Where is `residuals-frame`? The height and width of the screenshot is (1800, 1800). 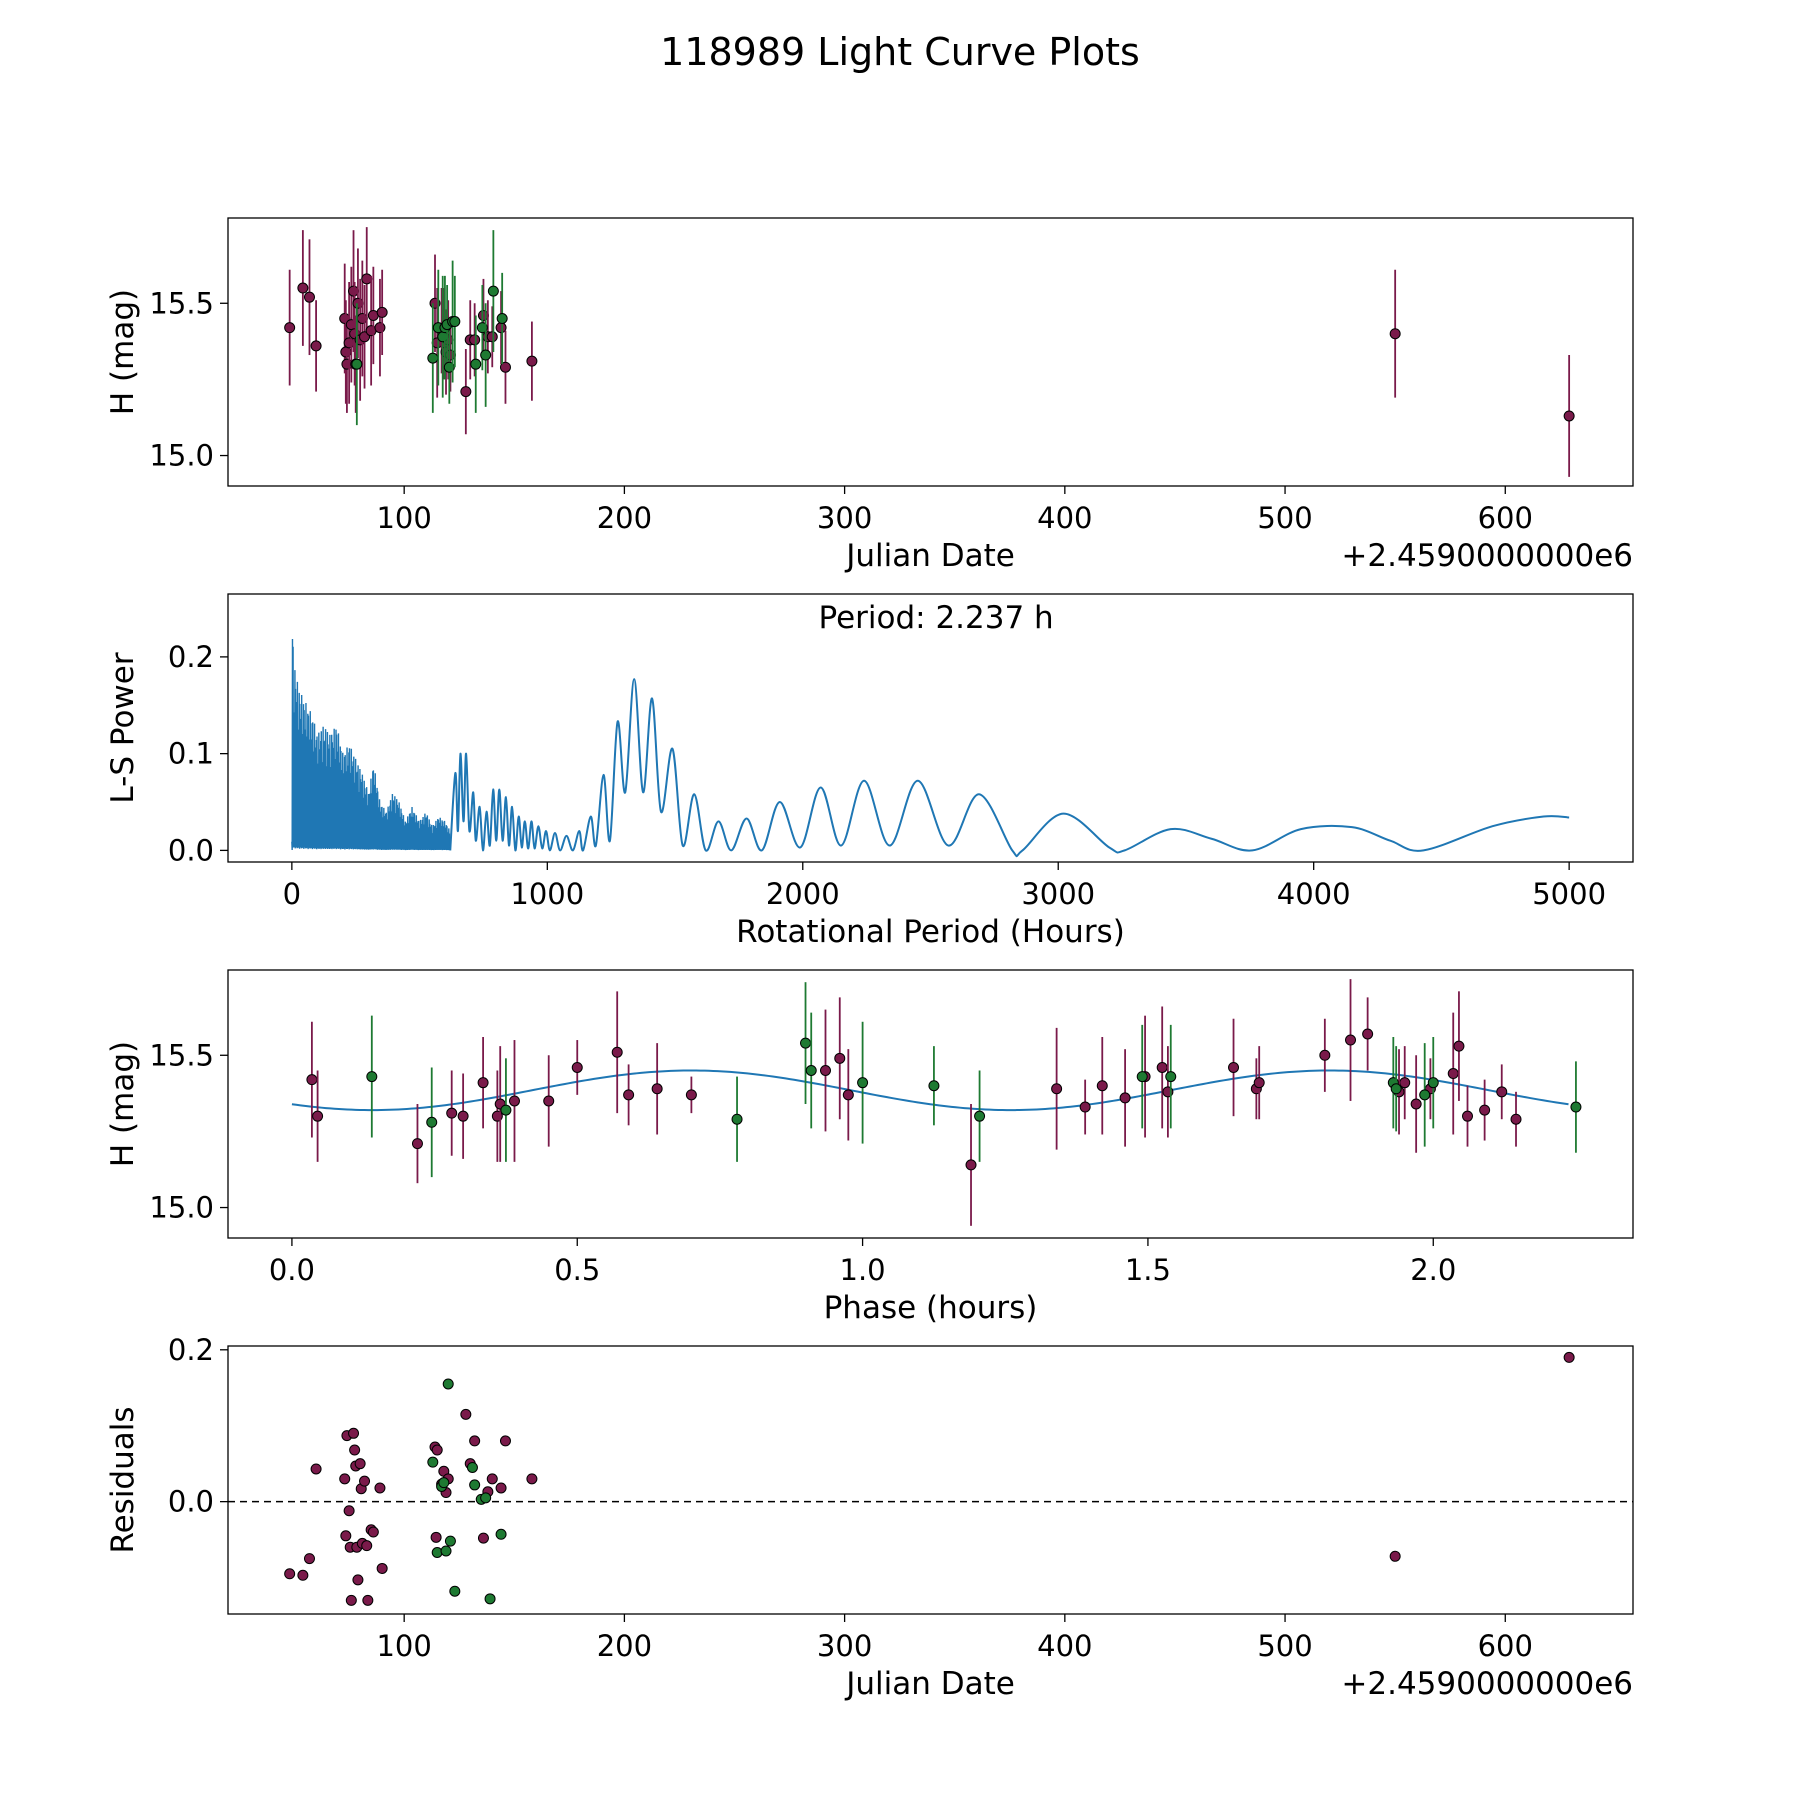 residuals-frame is located at coordinates (930, 1480).